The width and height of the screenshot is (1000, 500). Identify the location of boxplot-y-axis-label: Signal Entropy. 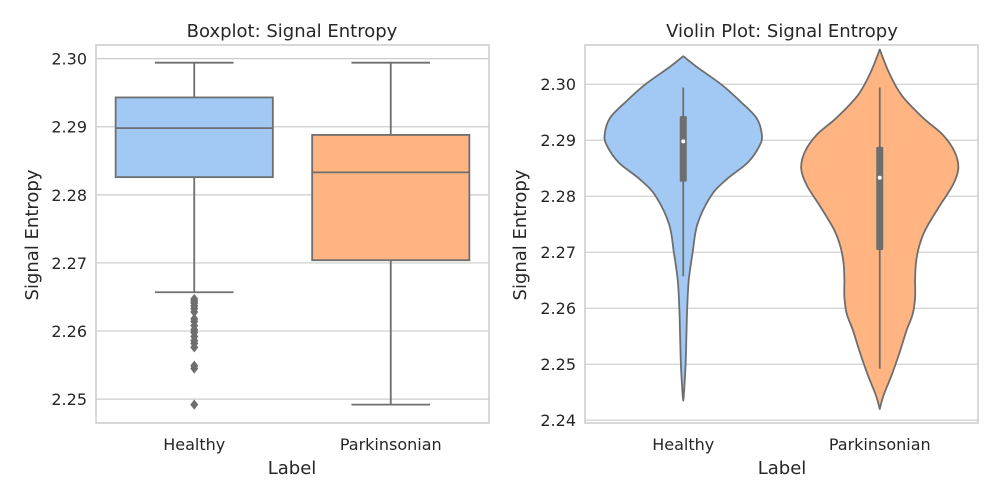
(32, 234).